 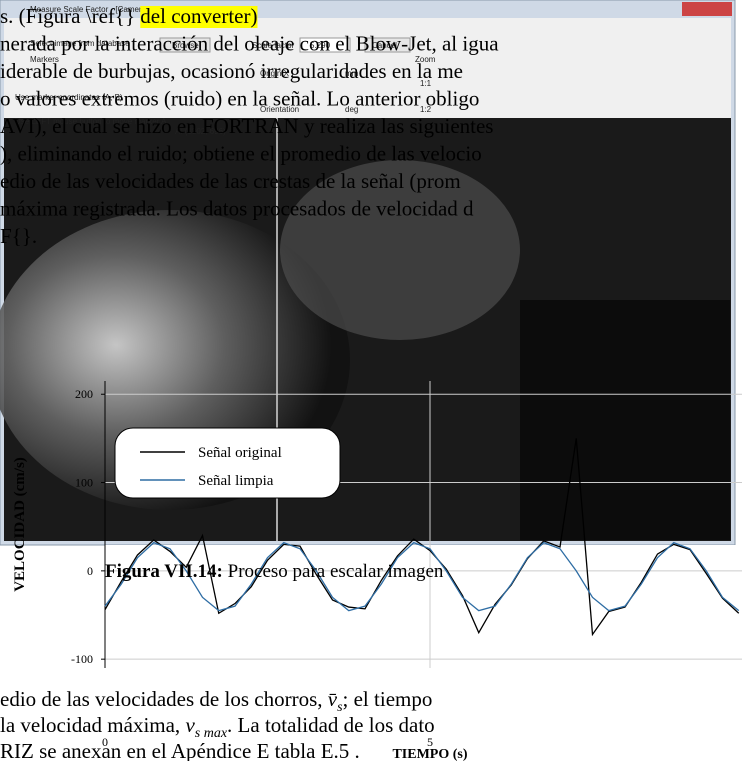 I want to click on x-tick-label: 5, so click(x=430, y=742).